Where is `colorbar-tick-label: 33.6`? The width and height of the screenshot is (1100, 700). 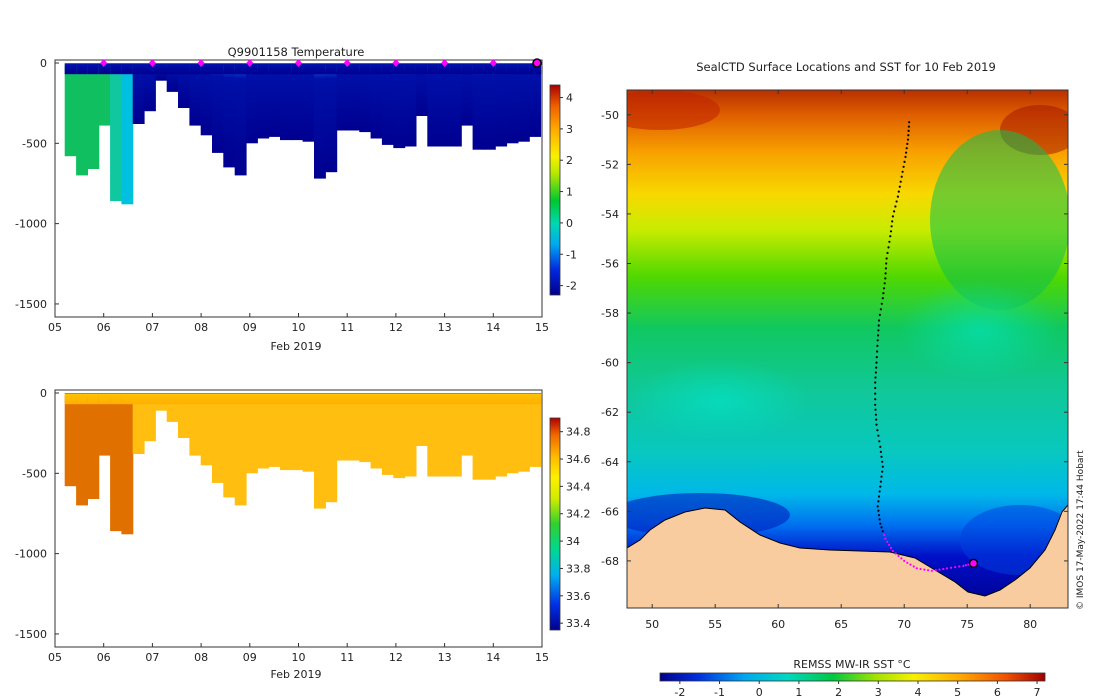
colorbar-tick-label: 33.6 is located at coordinates (578, 596).